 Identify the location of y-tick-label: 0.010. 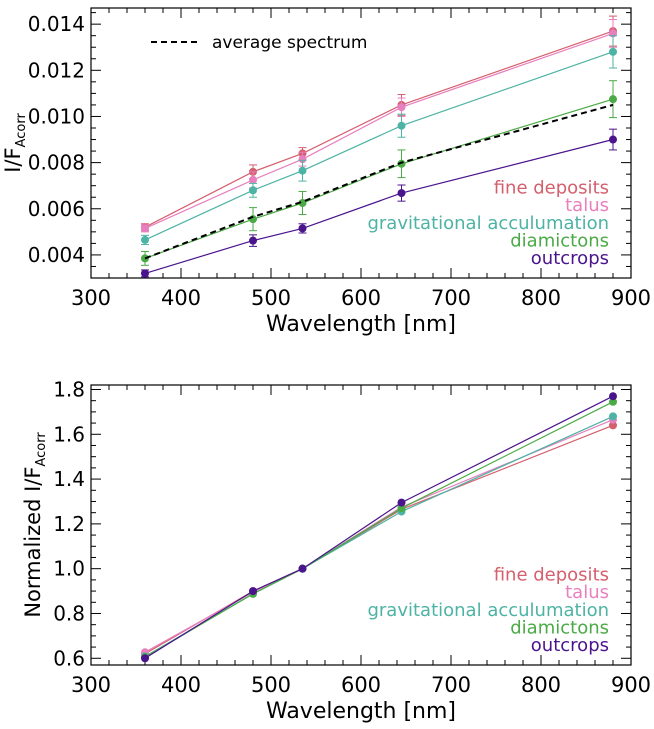
(56, 116).